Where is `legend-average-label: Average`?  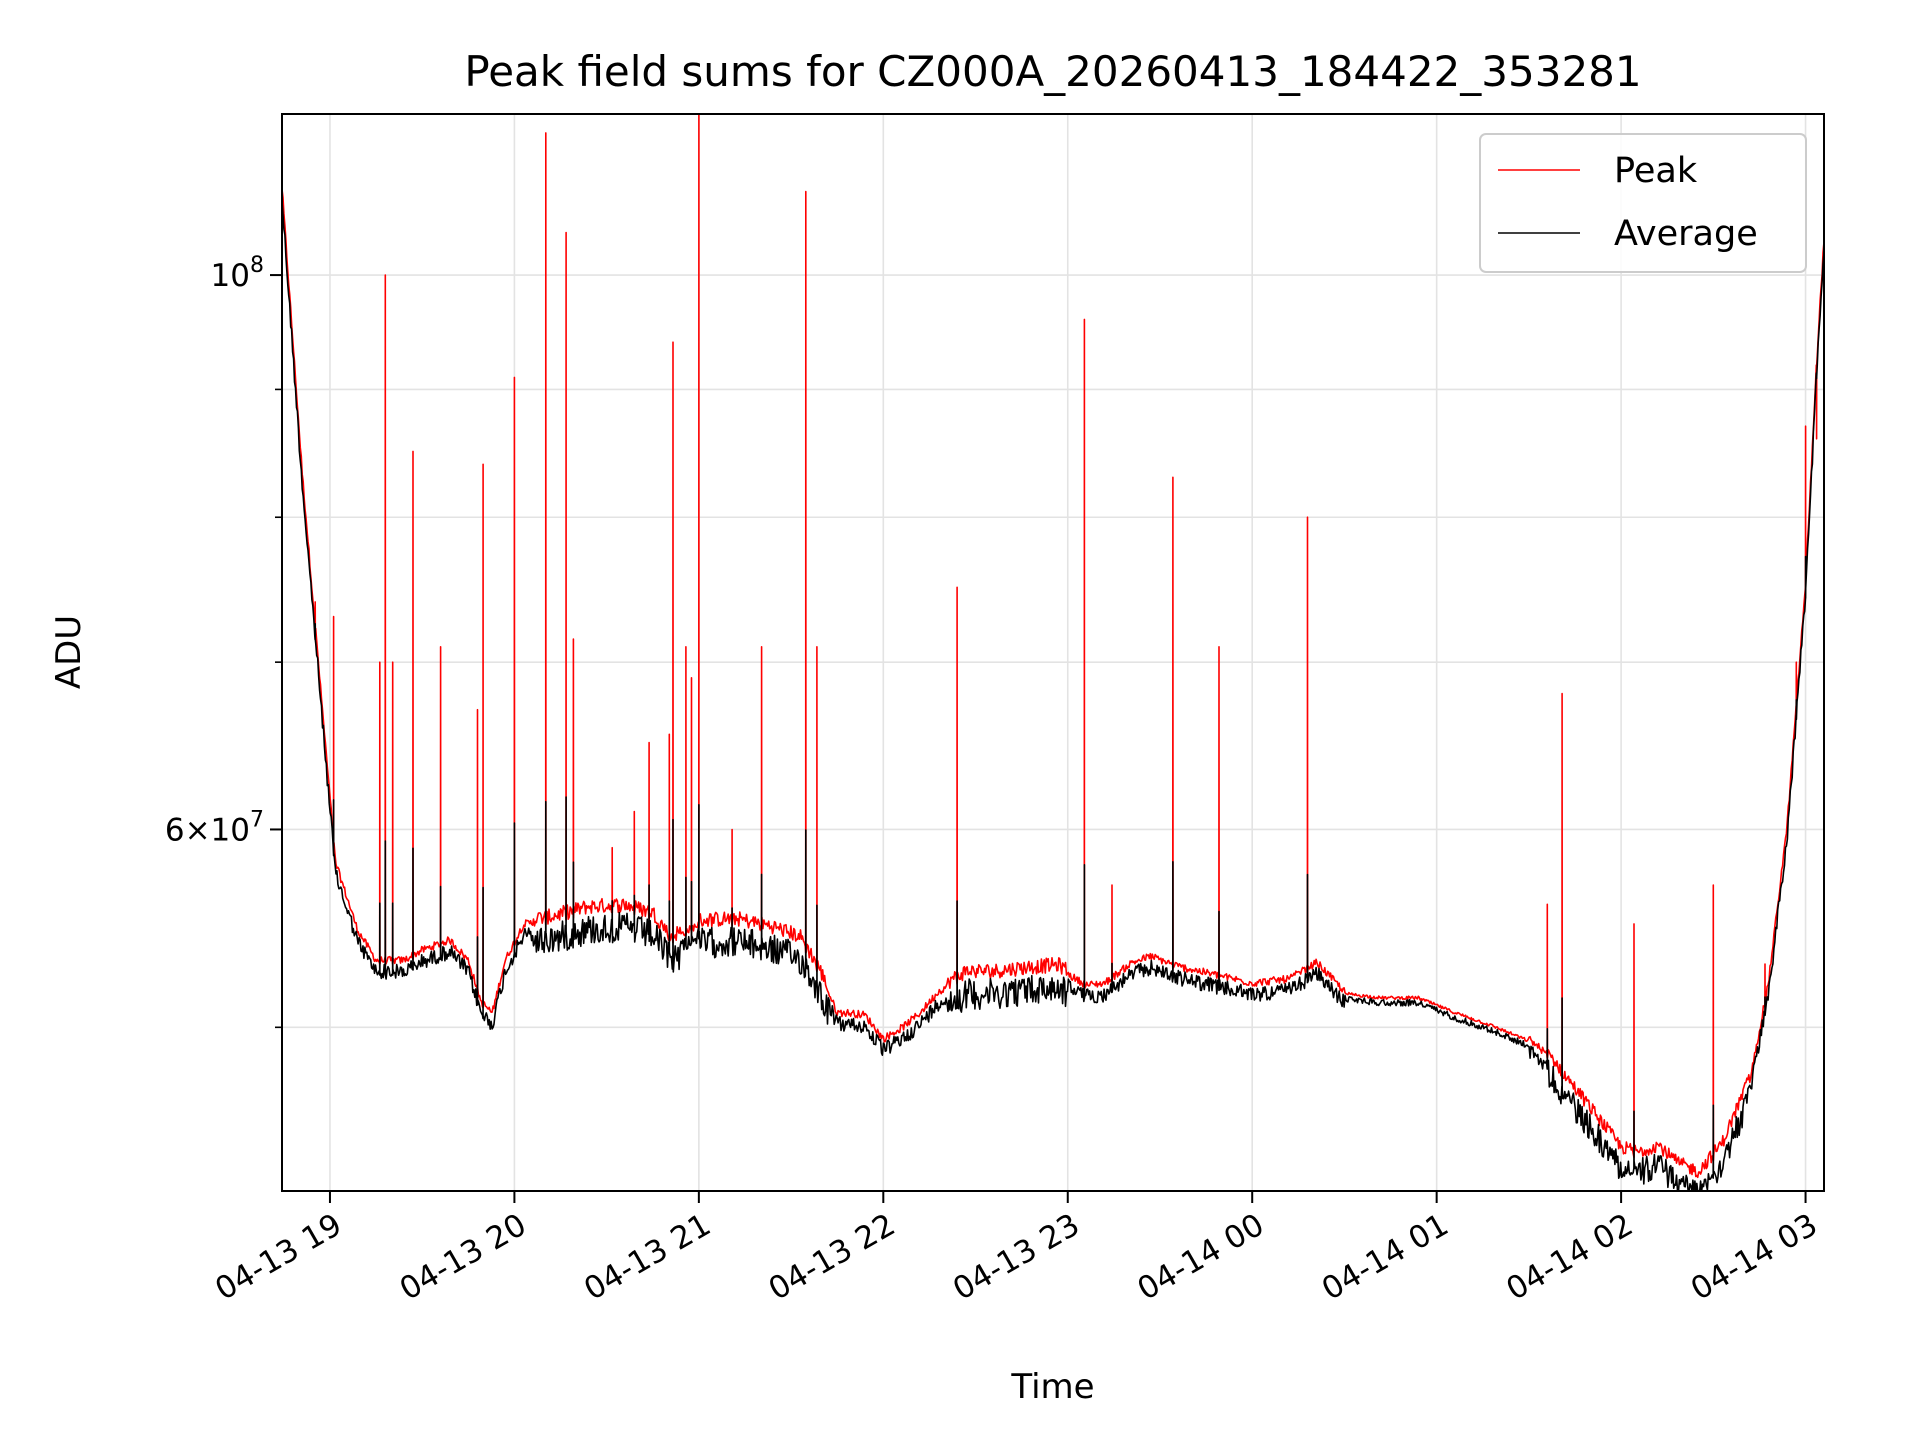 legend-average-label: Average is located at coordinates (1686, 234).